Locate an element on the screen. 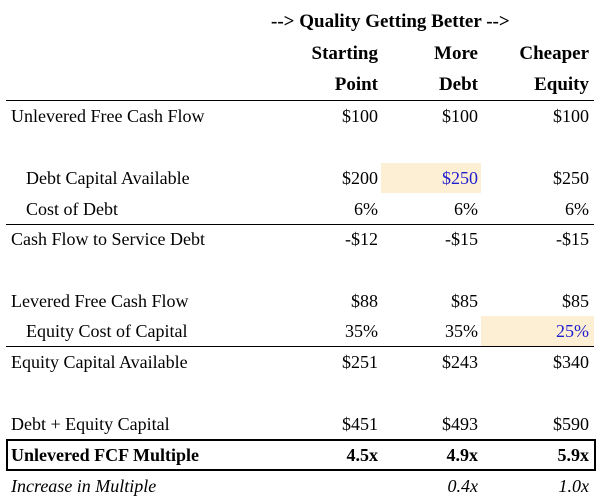 This screenshot has width=600, height=502. col-header-cheaper-2: Equity is located at coordinates (561, 84).